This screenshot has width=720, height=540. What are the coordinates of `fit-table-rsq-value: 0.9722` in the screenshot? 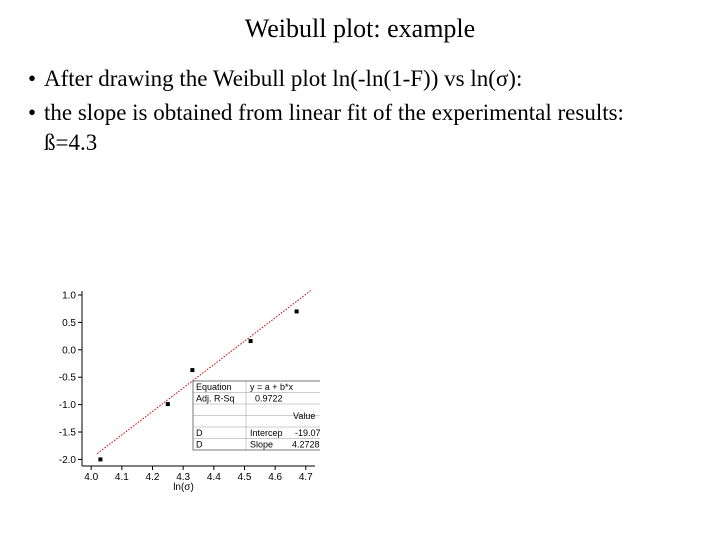 It's located at (269, 399).